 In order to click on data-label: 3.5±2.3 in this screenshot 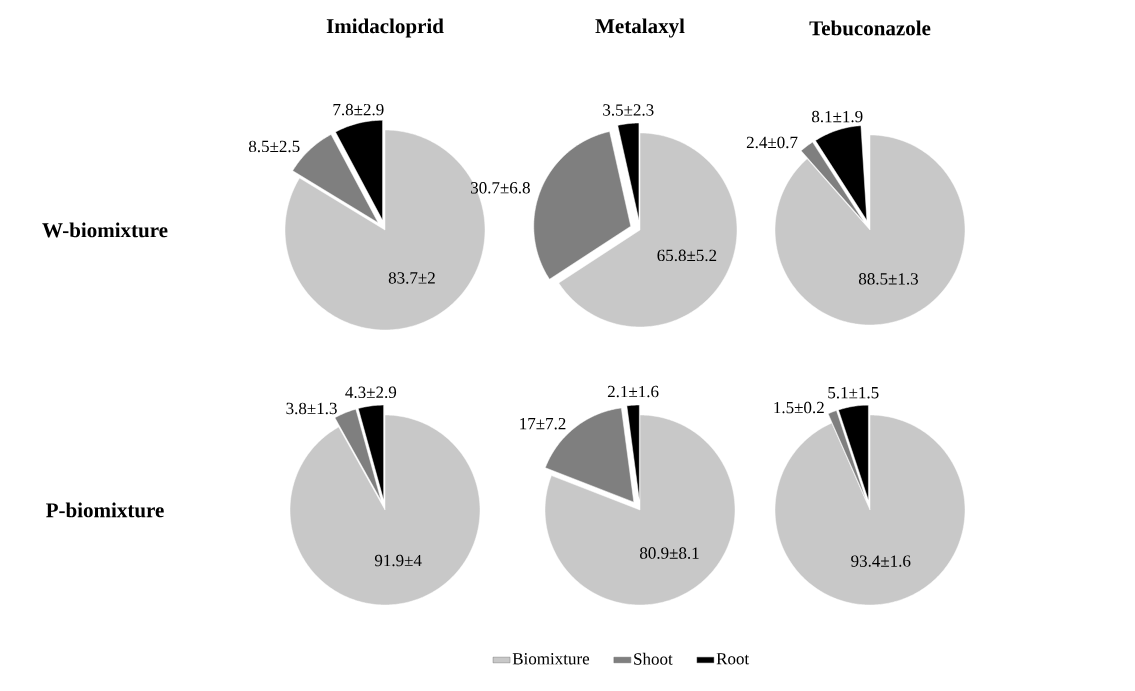, I will do `click(628, 110)`.